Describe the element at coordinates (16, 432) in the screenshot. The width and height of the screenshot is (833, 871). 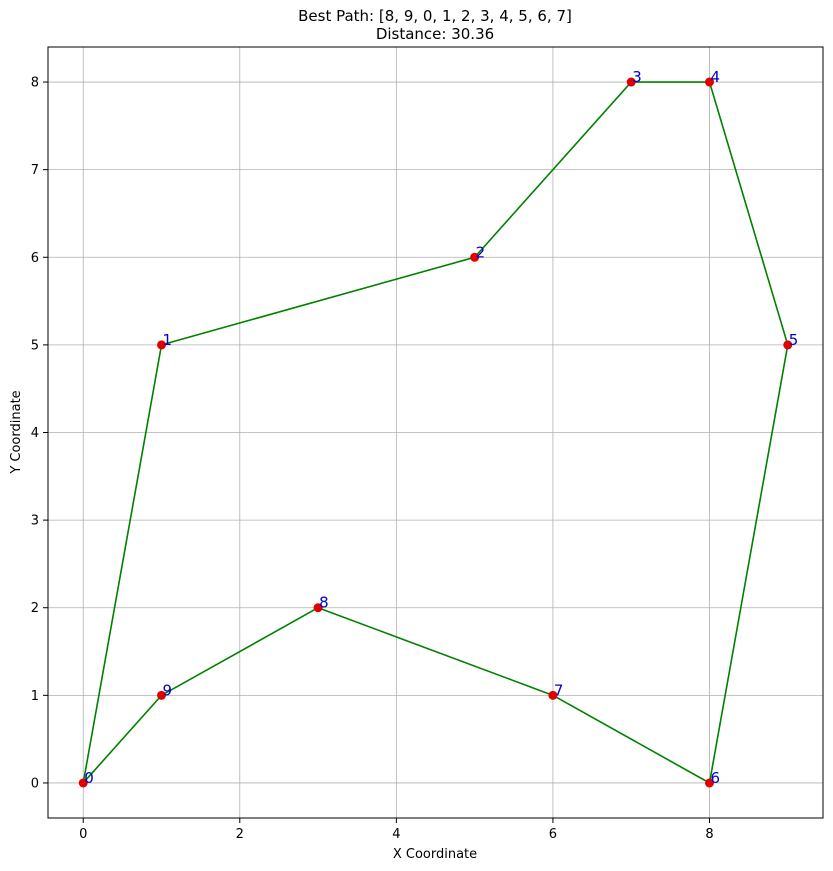
I see `y-axis-label: Y Coordinate` at that location.